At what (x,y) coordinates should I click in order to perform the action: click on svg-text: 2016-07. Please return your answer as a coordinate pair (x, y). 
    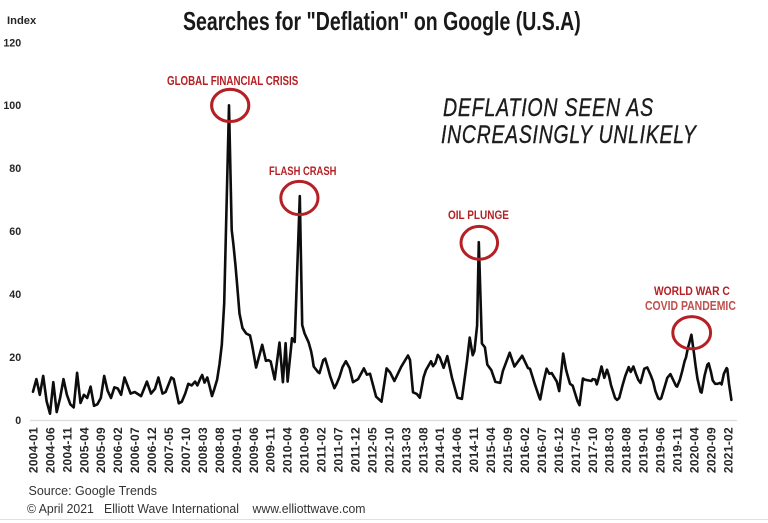
    Looking at the image, I should click on (542, 450).